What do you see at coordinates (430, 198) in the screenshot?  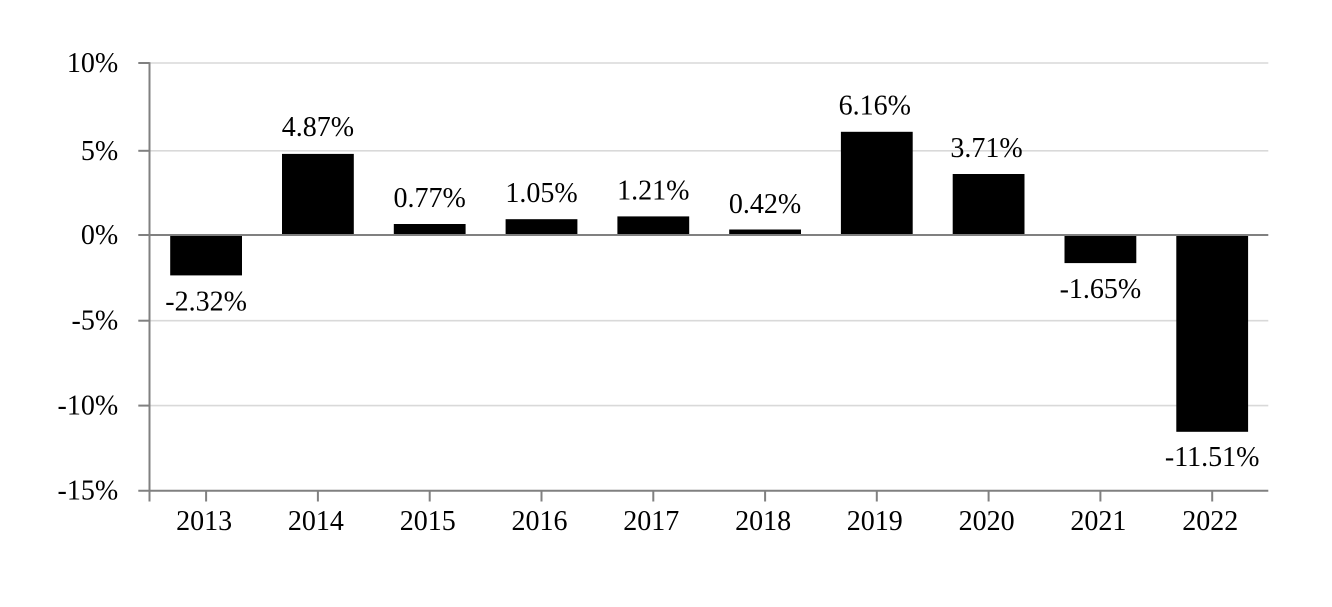 I see `svg-text: 0.77%` at bounding box center [430, 198].